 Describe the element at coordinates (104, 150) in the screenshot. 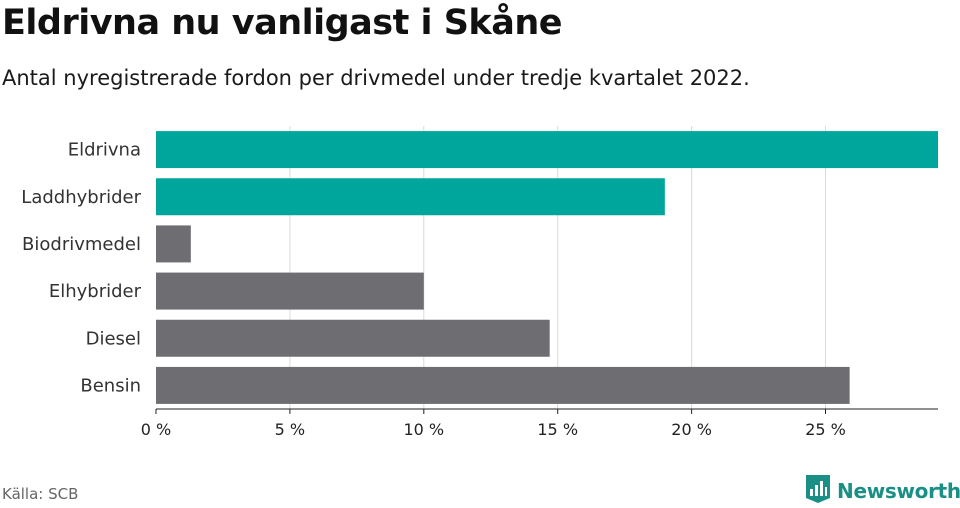

I see `category-label: Eldrivna` at that location.